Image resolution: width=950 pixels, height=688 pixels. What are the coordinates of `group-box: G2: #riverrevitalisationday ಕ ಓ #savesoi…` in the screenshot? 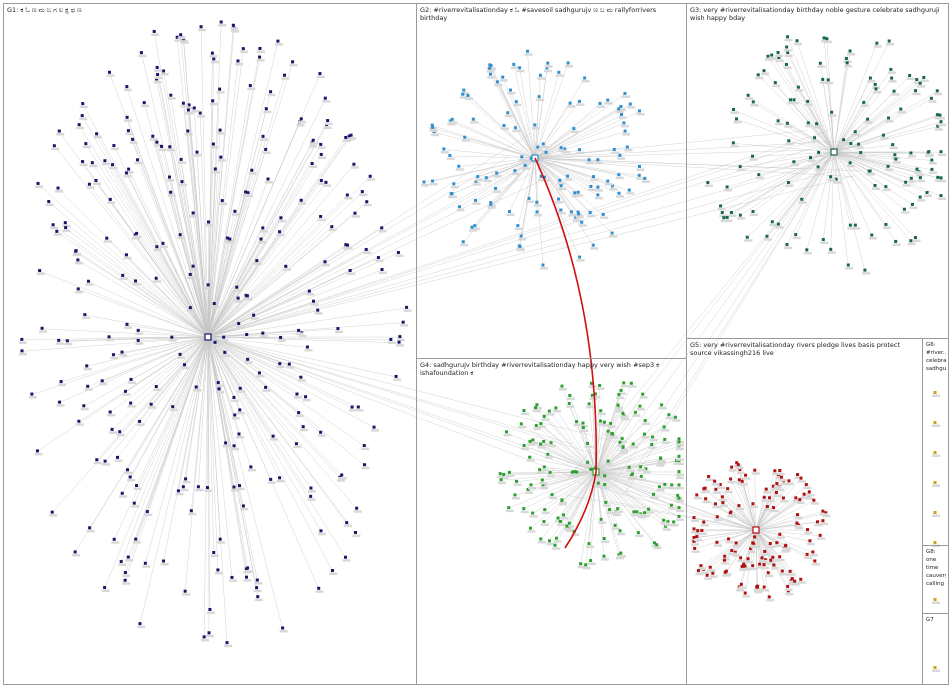 It's located at (551, 181).